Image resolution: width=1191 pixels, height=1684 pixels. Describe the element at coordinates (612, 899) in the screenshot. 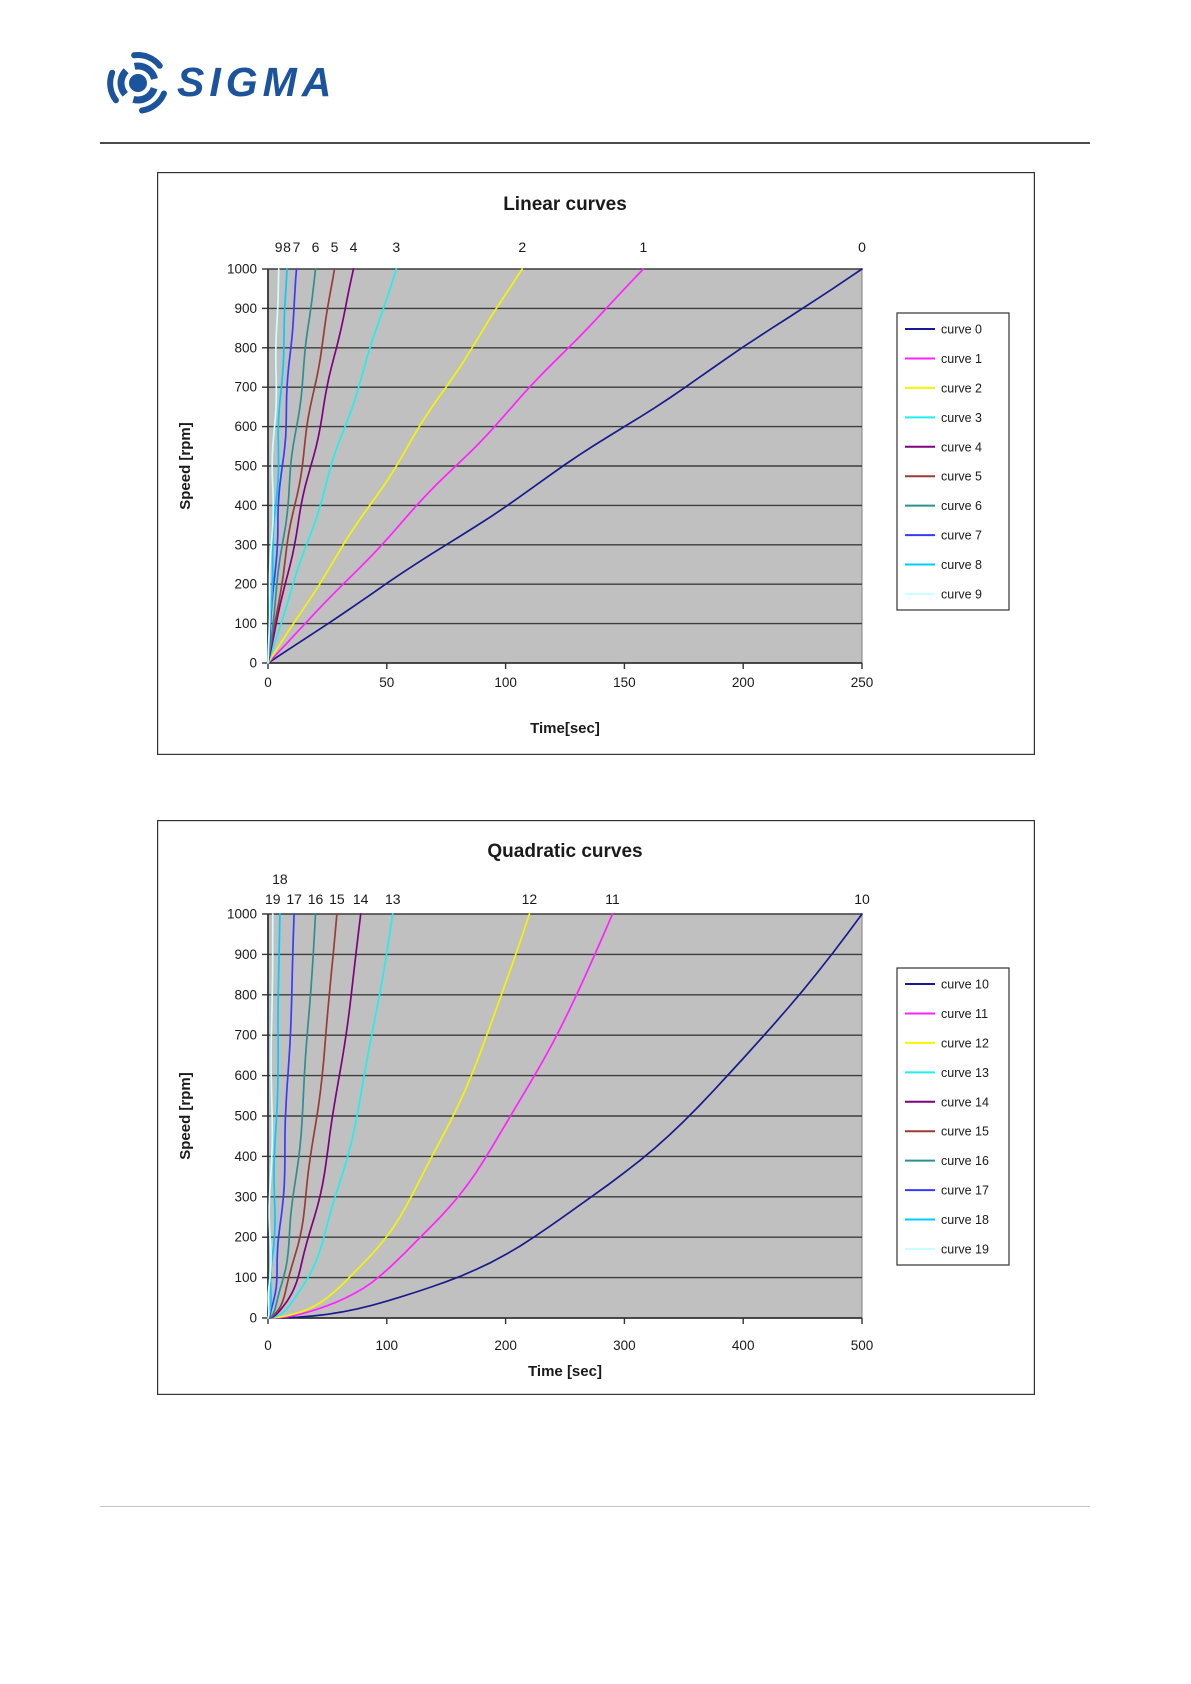

I see `series-end-label: 11` at that location.